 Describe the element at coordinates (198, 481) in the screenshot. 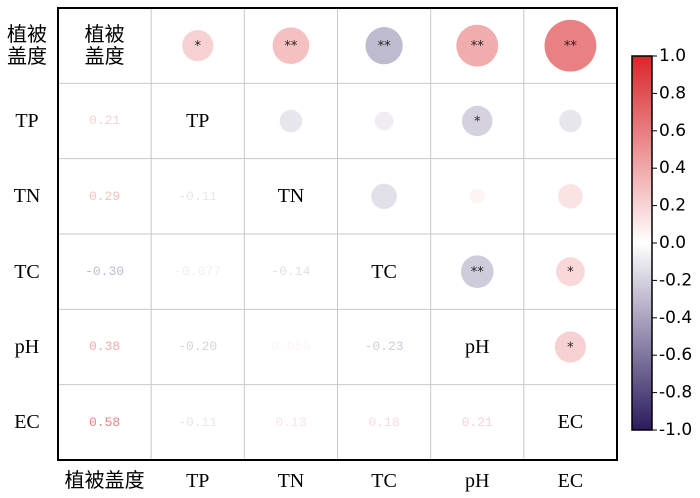

I see `column-label: TP` at that location.